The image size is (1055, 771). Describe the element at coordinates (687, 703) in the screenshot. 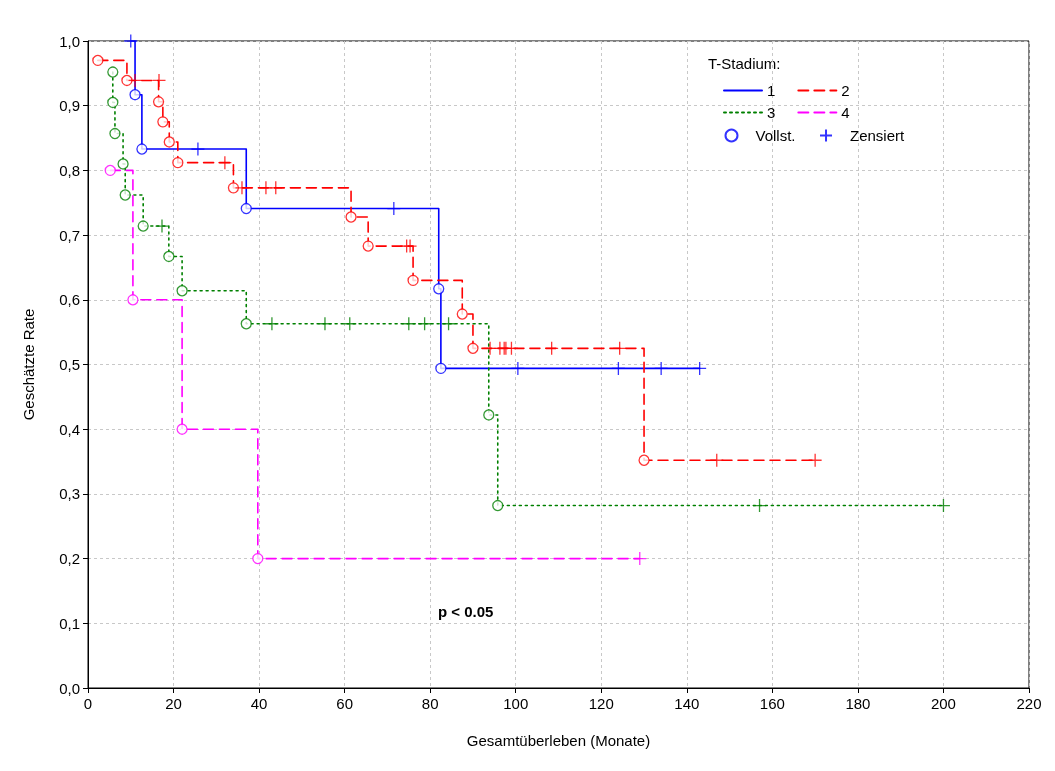

I see `x-tick-label: 140` at that location.